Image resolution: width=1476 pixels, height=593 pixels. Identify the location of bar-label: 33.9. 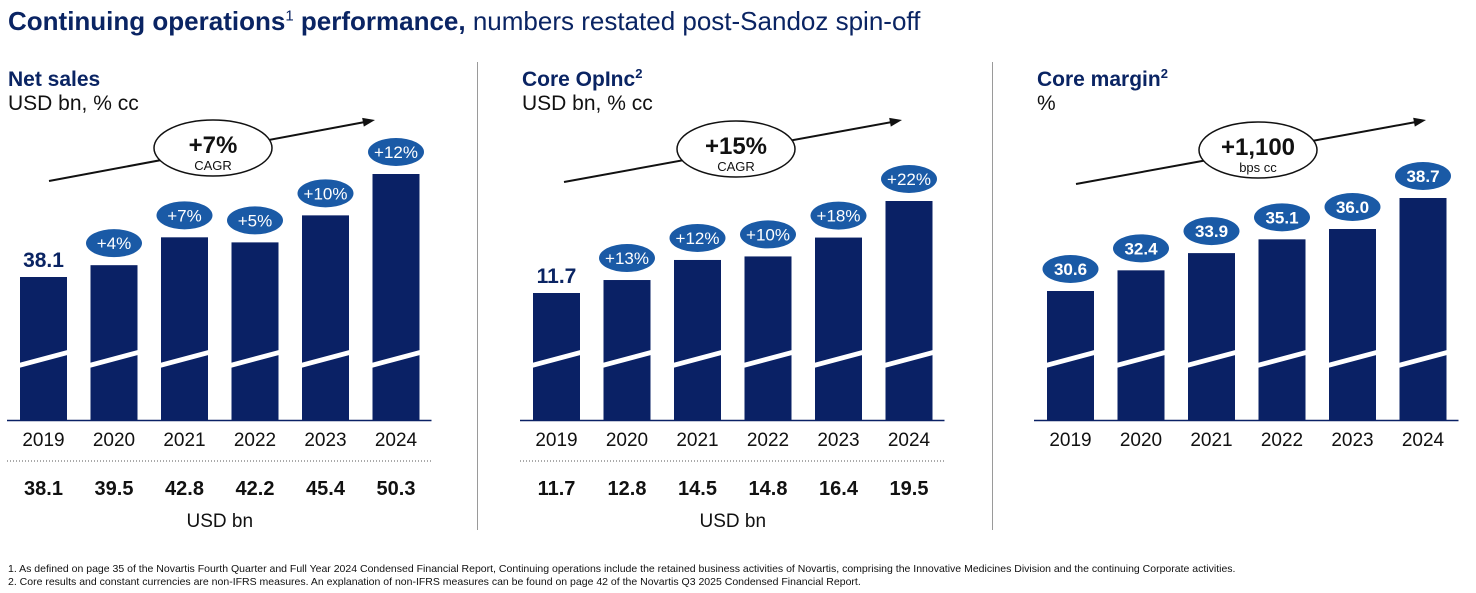
(1211, 231).